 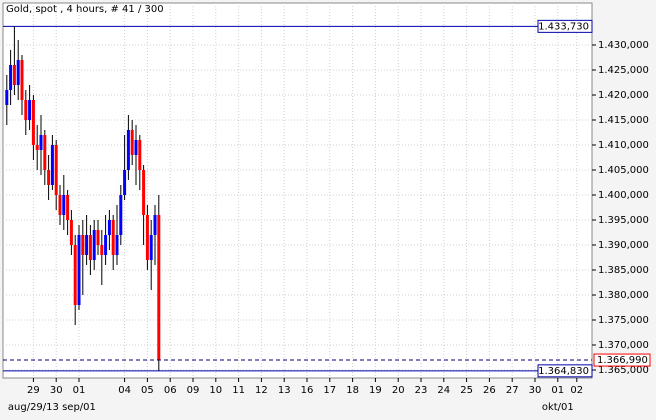 What do you see at coordinates (623, 370) in the screenshot?
I see `y-tick-label: 1.365,000` at bounding box center [623, 370].